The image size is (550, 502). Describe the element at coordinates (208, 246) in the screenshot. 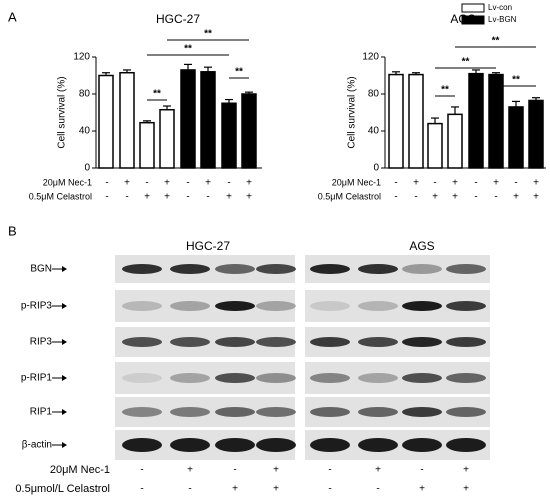

I see `blot-title: HGC-27` at that location.